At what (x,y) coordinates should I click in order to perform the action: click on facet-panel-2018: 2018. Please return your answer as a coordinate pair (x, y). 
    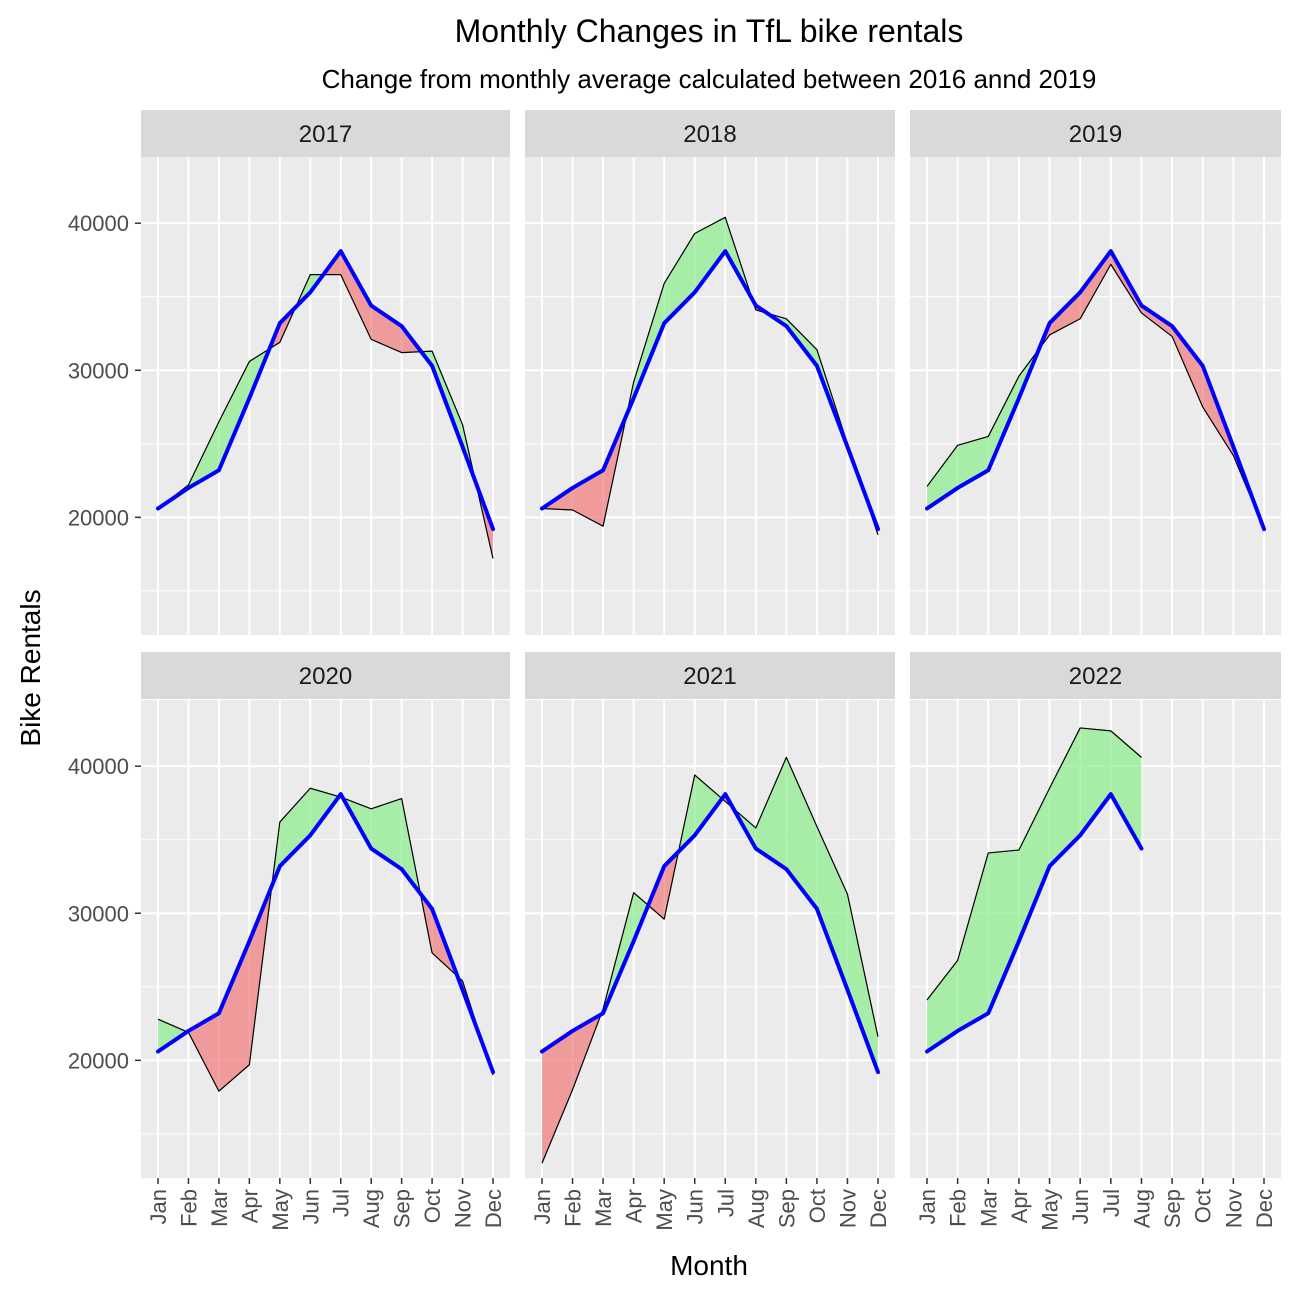
    Looking at the image, I should click on (710, 372).